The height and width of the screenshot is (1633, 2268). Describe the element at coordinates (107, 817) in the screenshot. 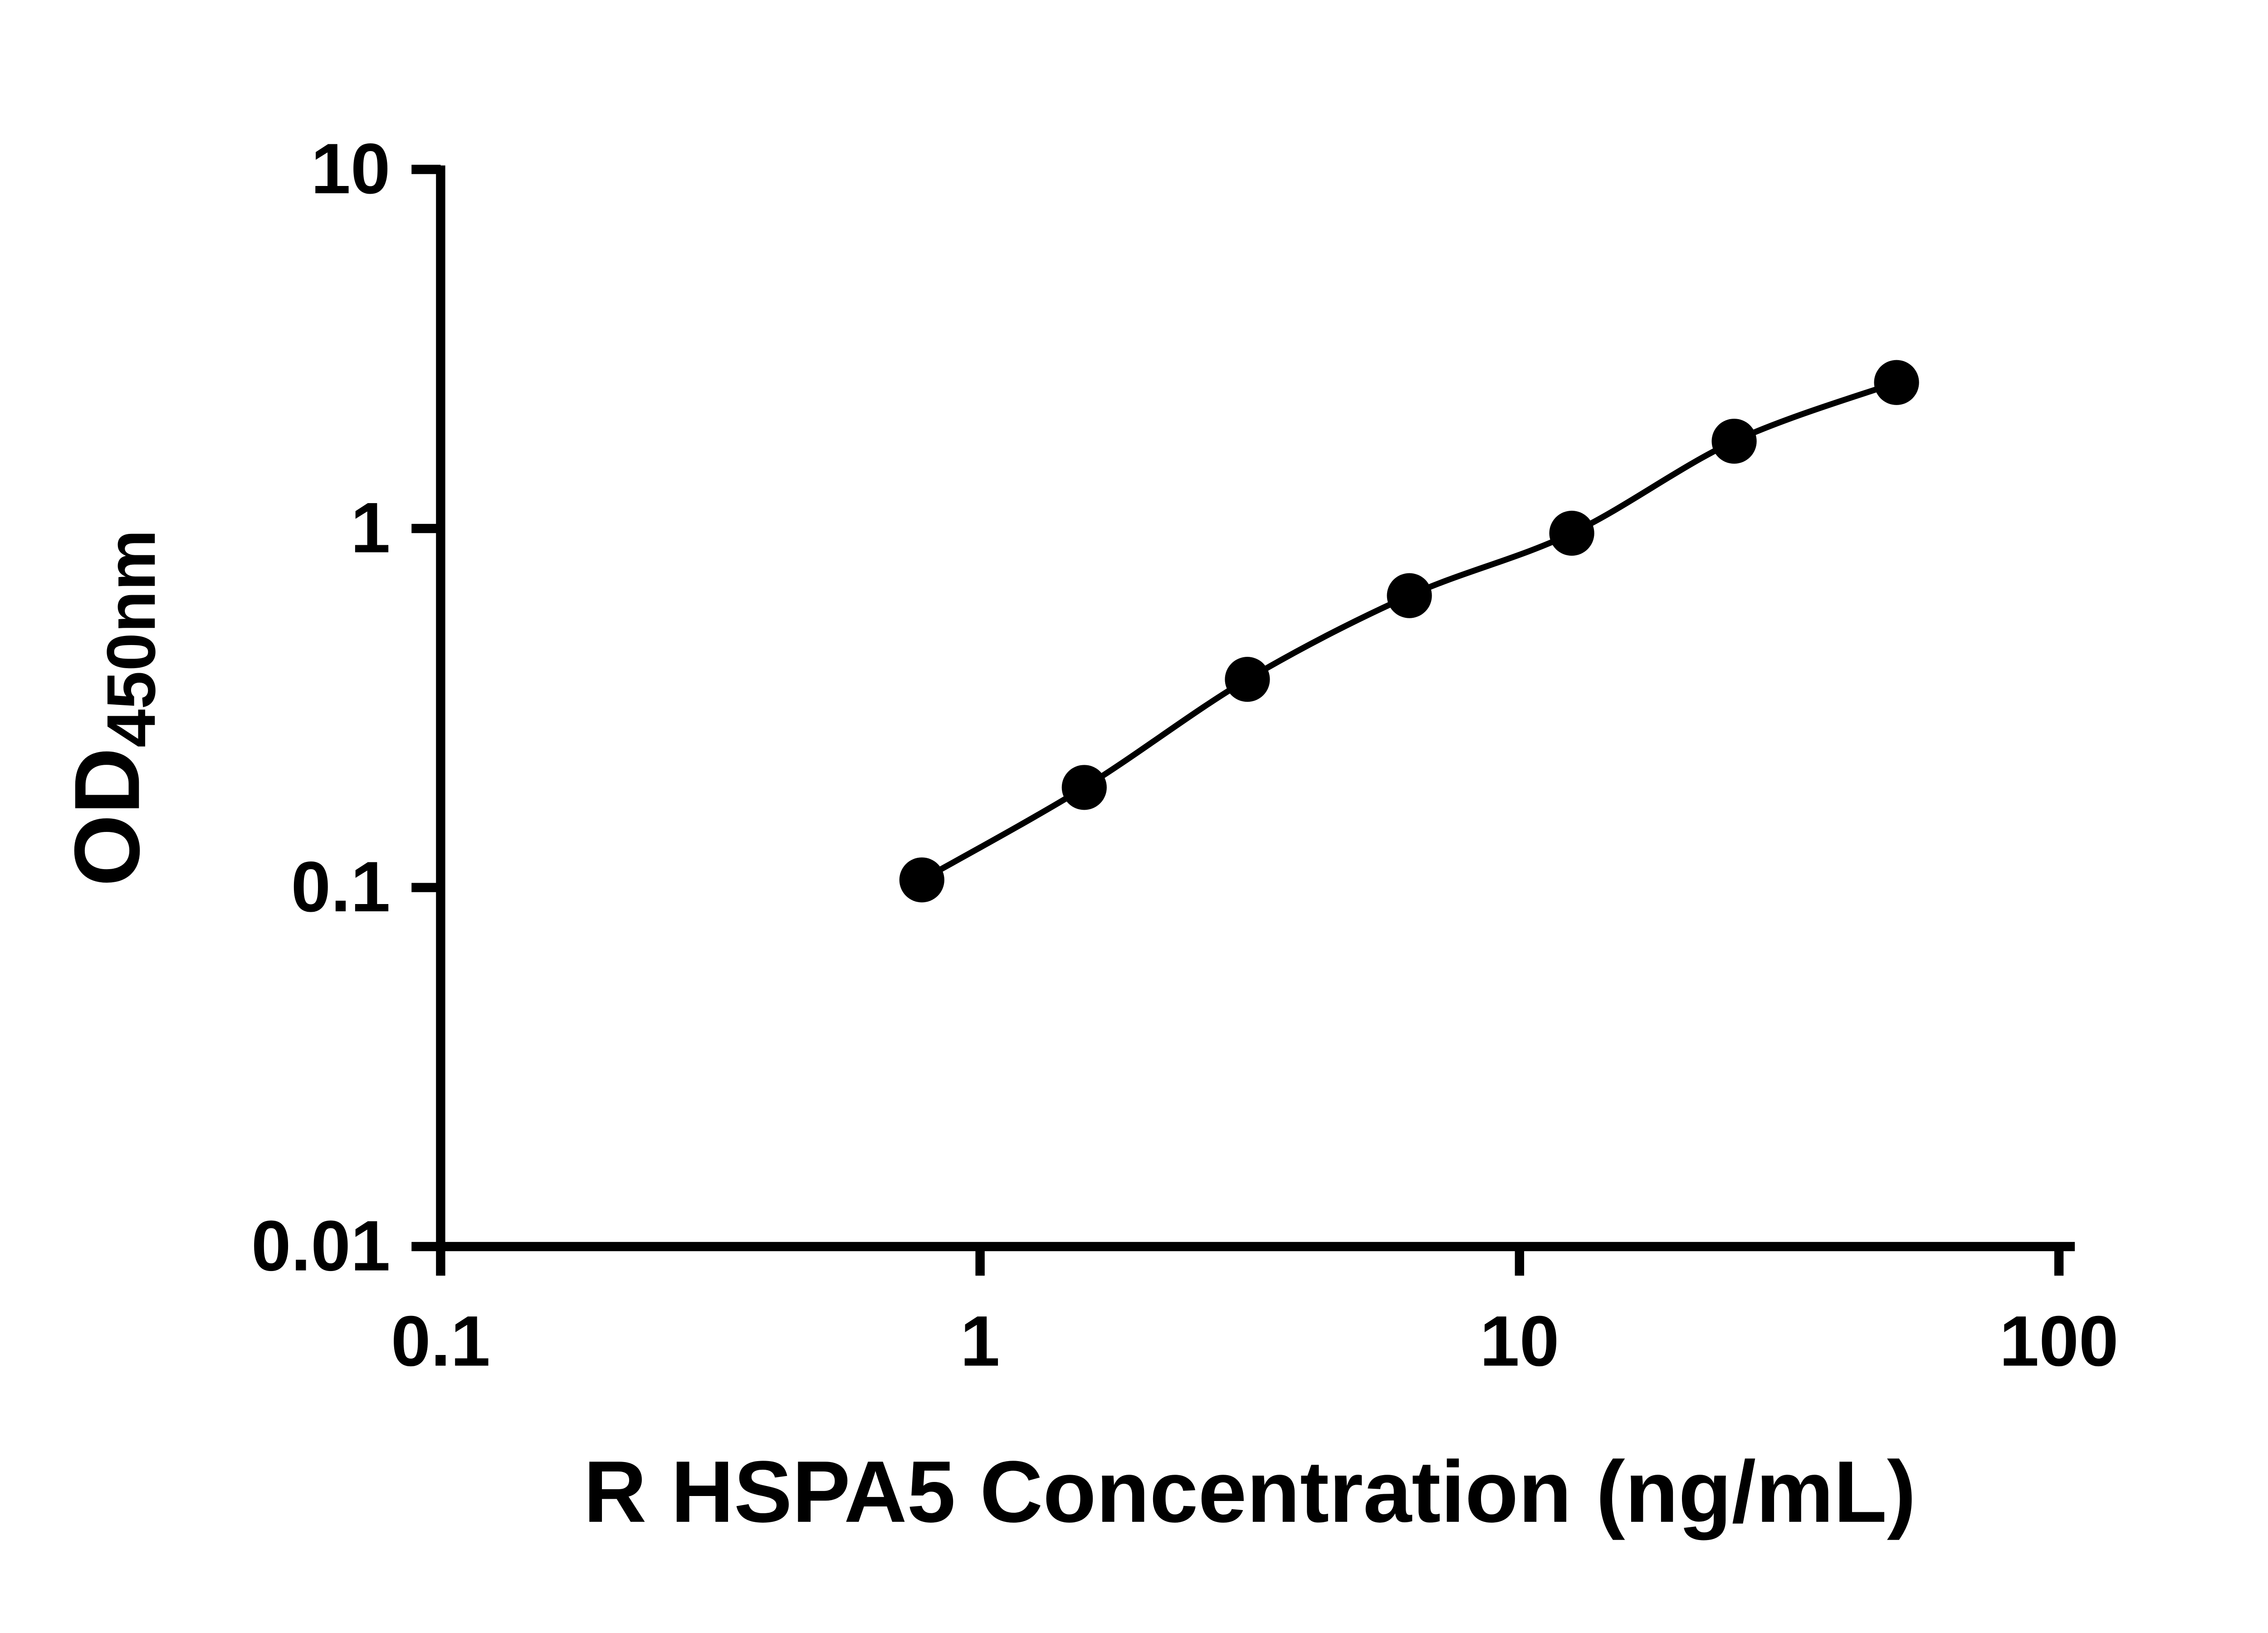

I see `y-axis-title-main: OD` at that location.